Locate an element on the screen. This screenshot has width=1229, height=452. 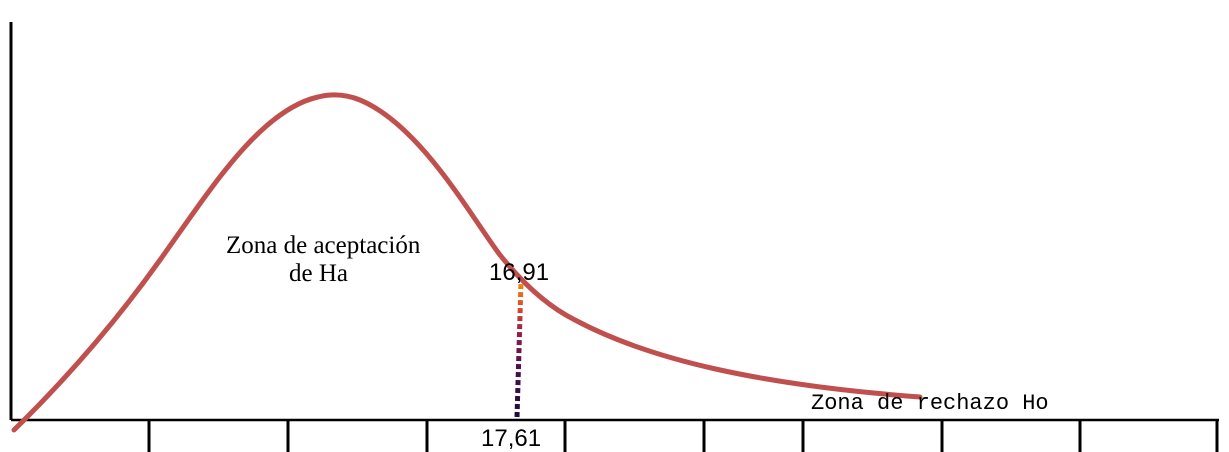
observed-value-label: 17,61 is located at coordinates (511, 438).